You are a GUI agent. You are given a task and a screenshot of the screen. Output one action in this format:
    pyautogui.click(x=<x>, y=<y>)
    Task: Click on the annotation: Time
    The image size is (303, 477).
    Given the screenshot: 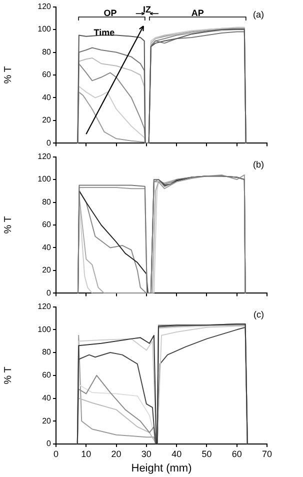 What is the action you would take?
    pyautogui.click(x=104, y=32)
    